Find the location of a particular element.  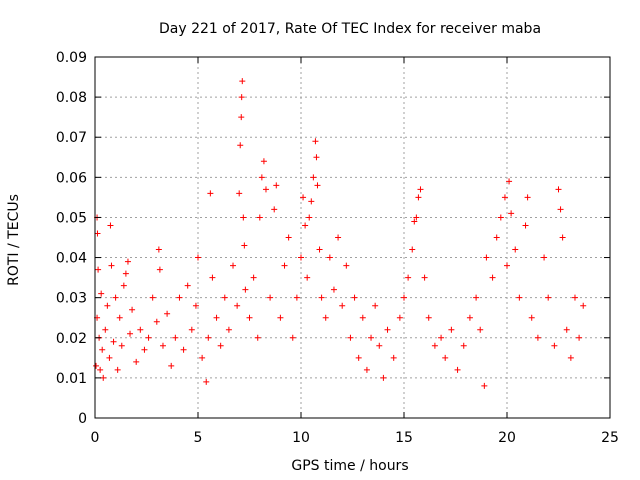

y-tick-label: 0.03 is located at coordinates (71, 299).